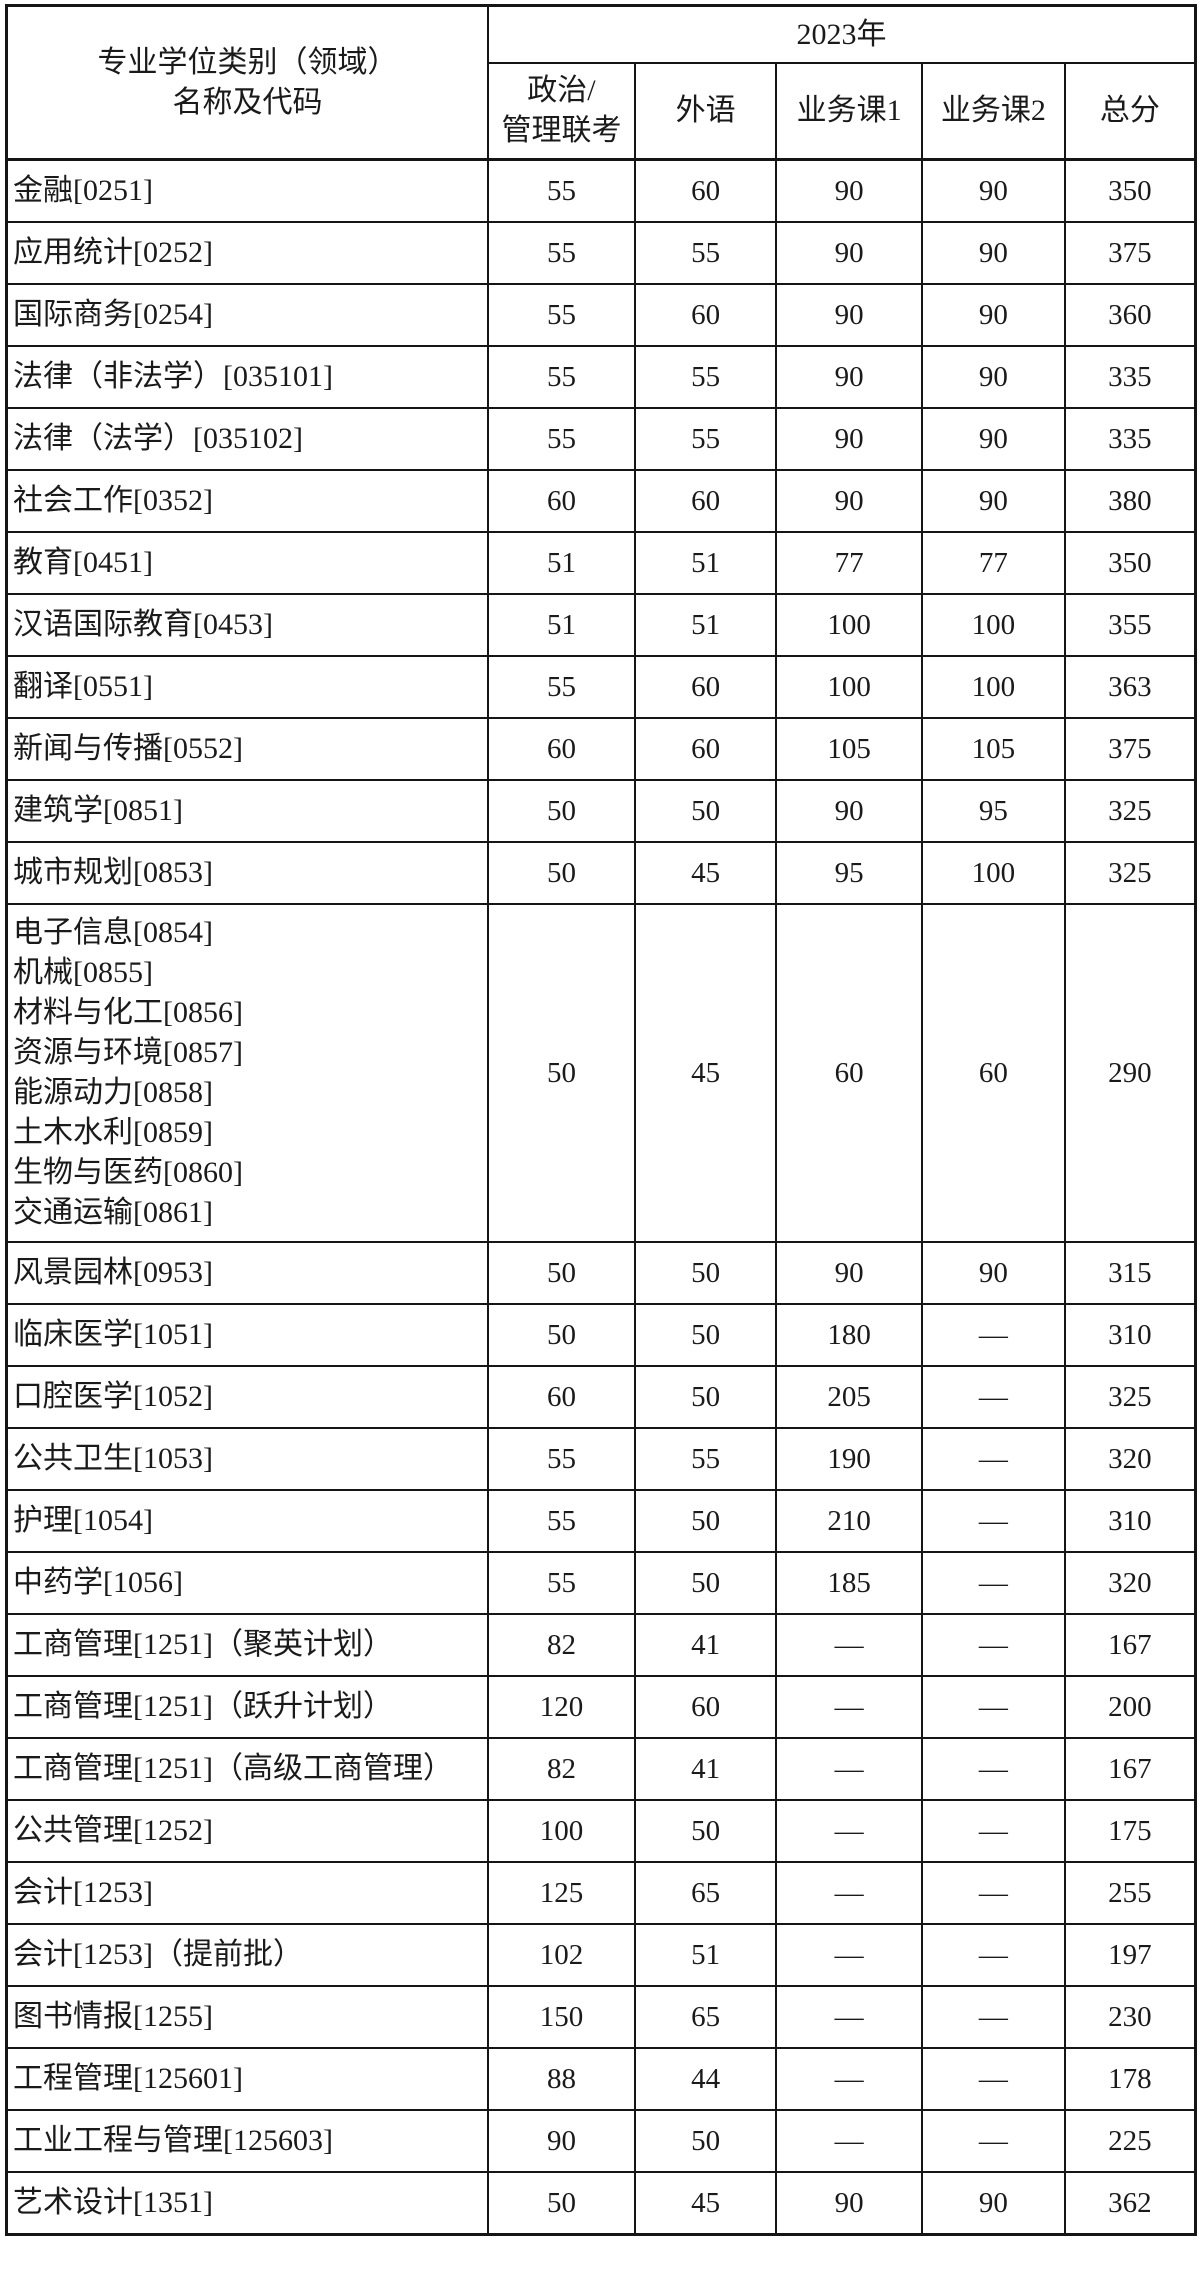 The width and height of the screenshot is (1200, 2281). Describe the element at coordinates (705, 111) in the screenshot. I see `subject-column-header: 外语` at that location.